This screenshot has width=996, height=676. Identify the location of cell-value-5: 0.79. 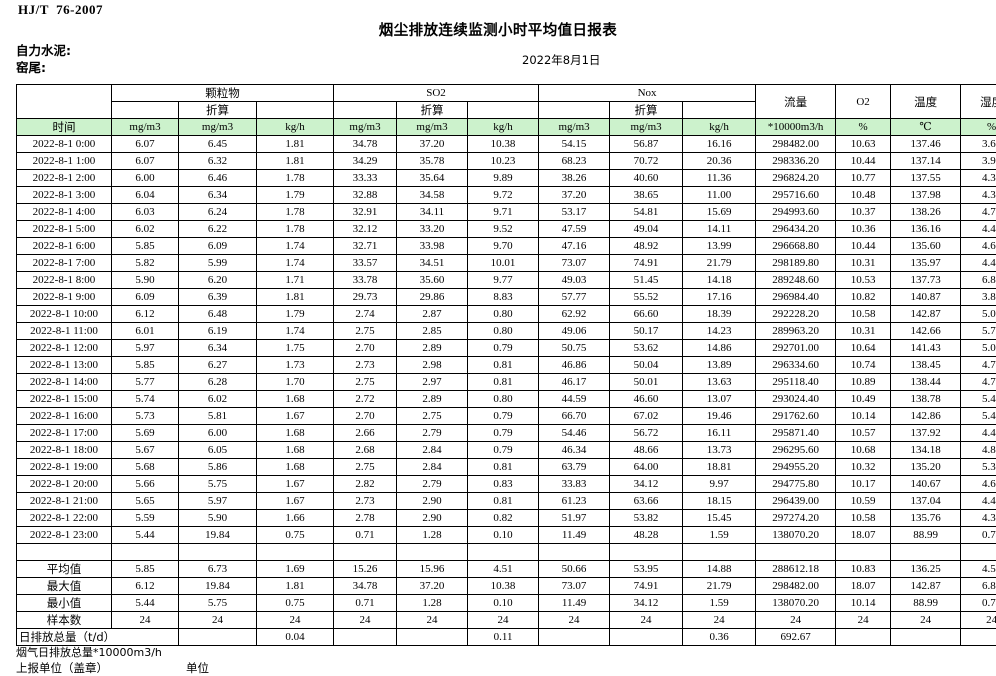
(503, 450).